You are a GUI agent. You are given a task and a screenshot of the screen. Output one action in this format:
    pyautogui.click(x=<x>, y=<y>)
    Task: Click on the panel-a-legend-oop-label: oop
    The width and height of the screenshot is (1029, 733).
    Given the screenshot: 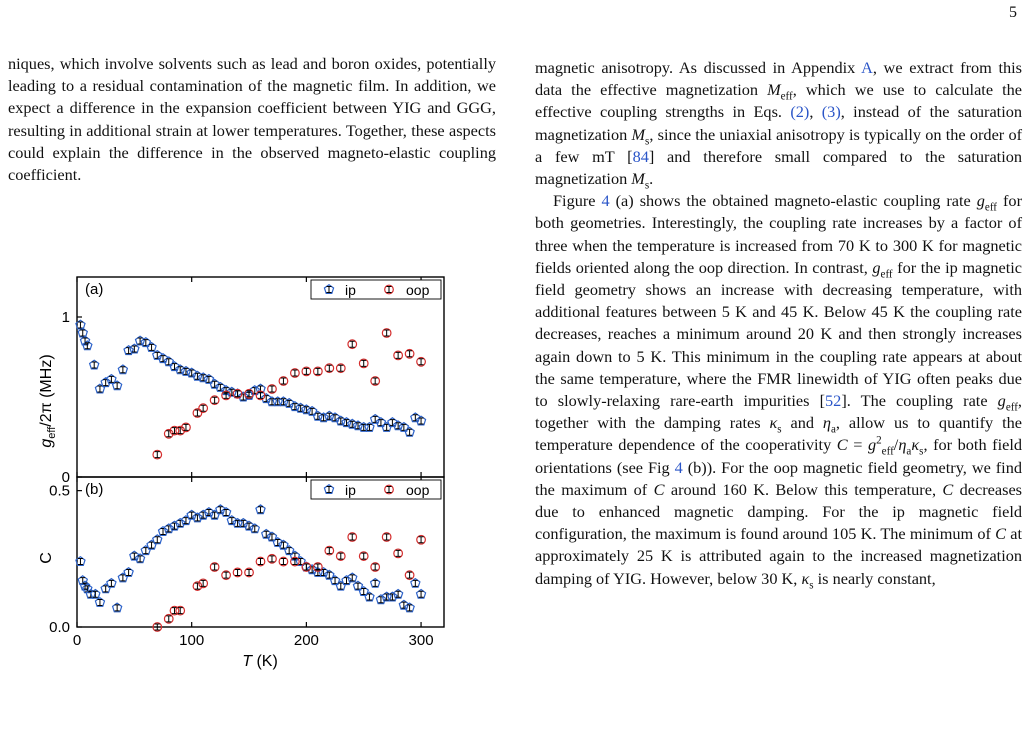 What is the action you would take?
    pyautogui.click(x=418, y=290)
    